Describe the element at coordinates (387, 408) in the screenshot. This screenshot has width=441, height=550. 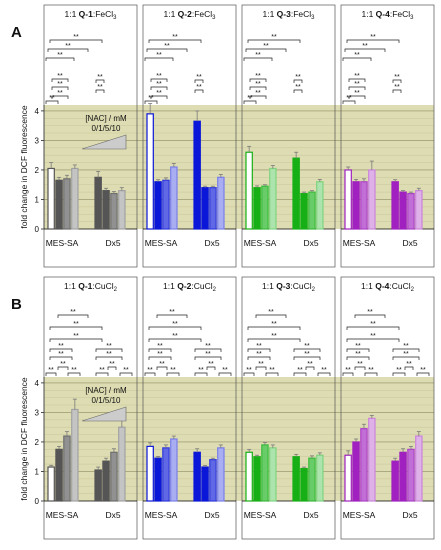
I see `group-frame` at that location.